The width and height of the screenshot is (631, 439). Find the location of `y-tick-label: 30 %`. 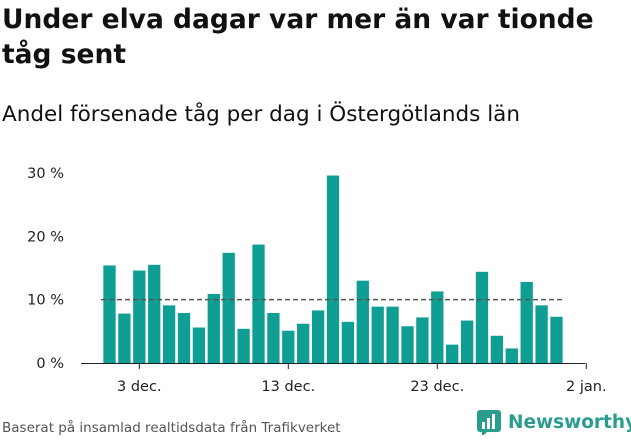

y-tick-label: 30 % is located at coordinates (45, 174).